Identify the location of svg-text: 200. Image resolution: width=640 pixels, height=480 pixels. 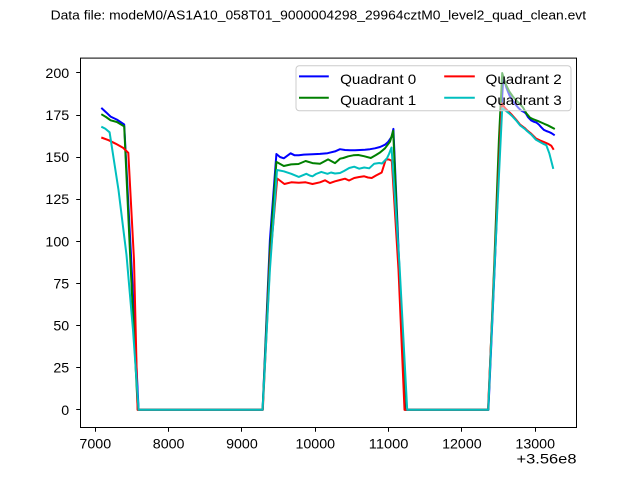
(57, 73).